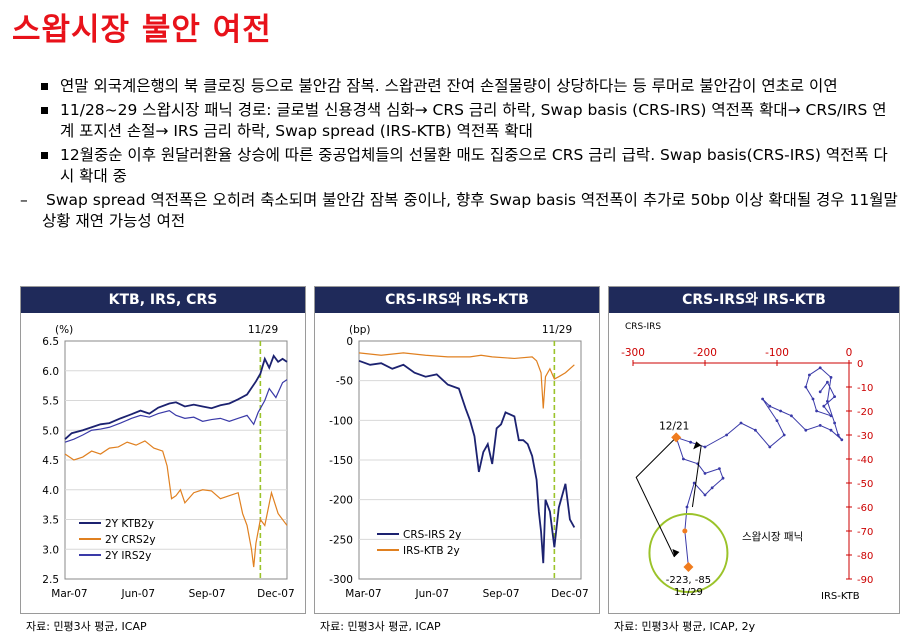  Describe the element at coordinates (633, 353) in the screenshot. I see `x-tick-label: -300` at that location.